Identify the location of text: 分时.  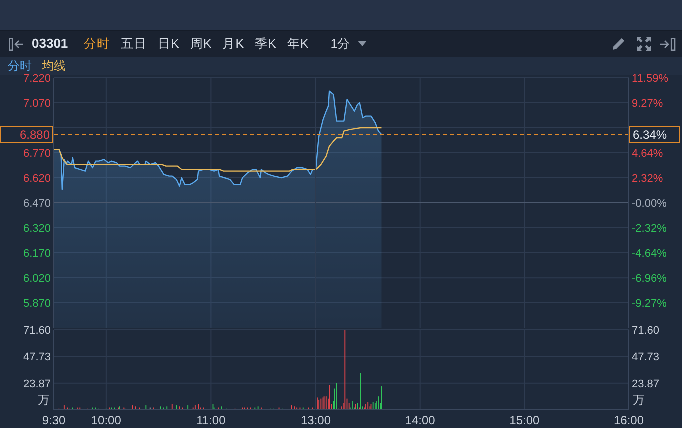
(97, 44).